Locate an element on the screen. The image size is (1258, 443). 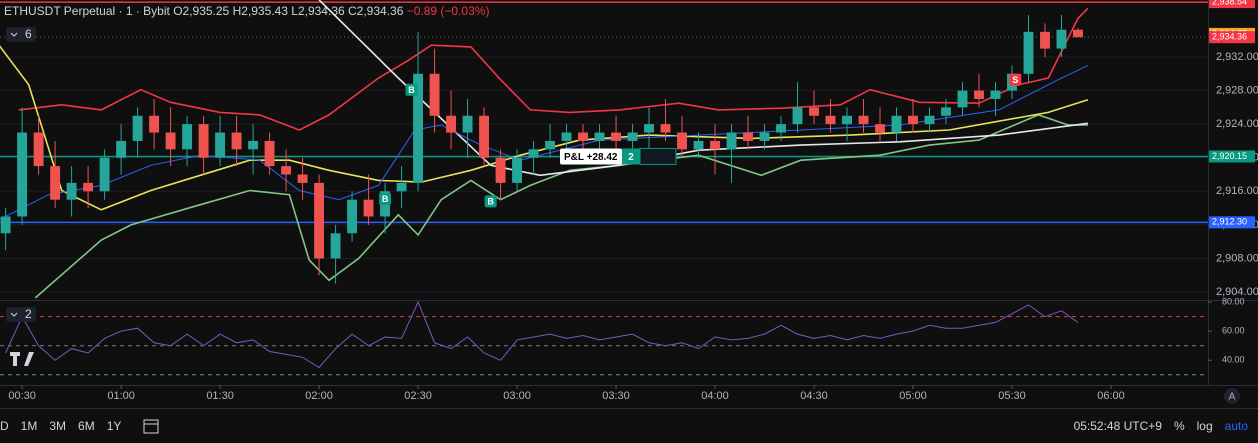
x-tick-label: 03:00 is located at coordinates (517, 396).